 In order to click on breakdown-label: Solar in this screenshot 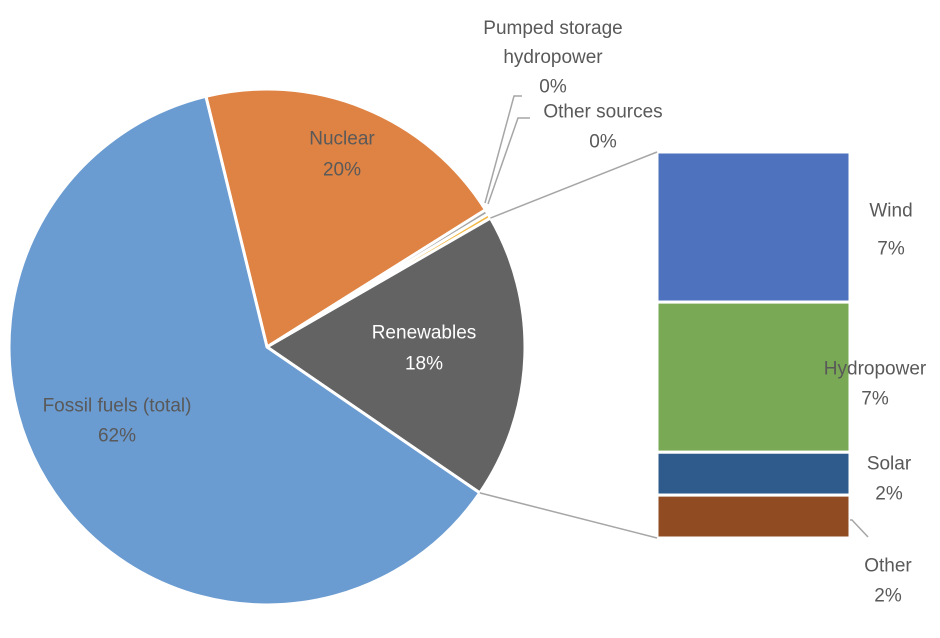, I will do `click(889, 464)`.